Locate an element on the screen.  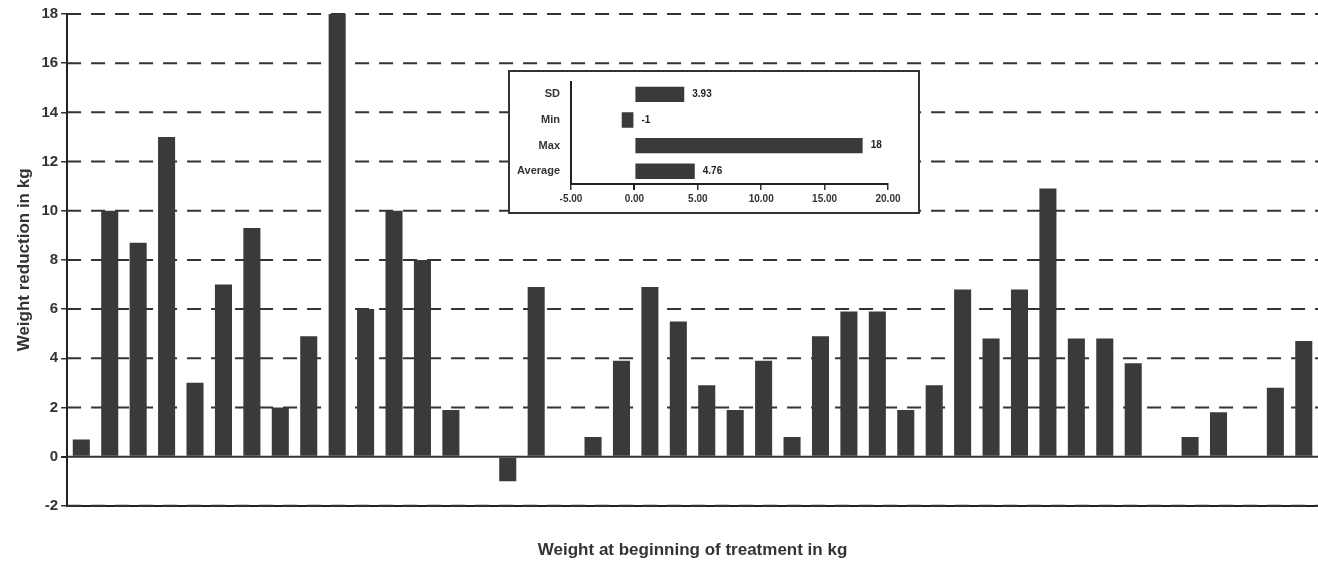
y-tick-label: Average is located at coordinates (538, 170).